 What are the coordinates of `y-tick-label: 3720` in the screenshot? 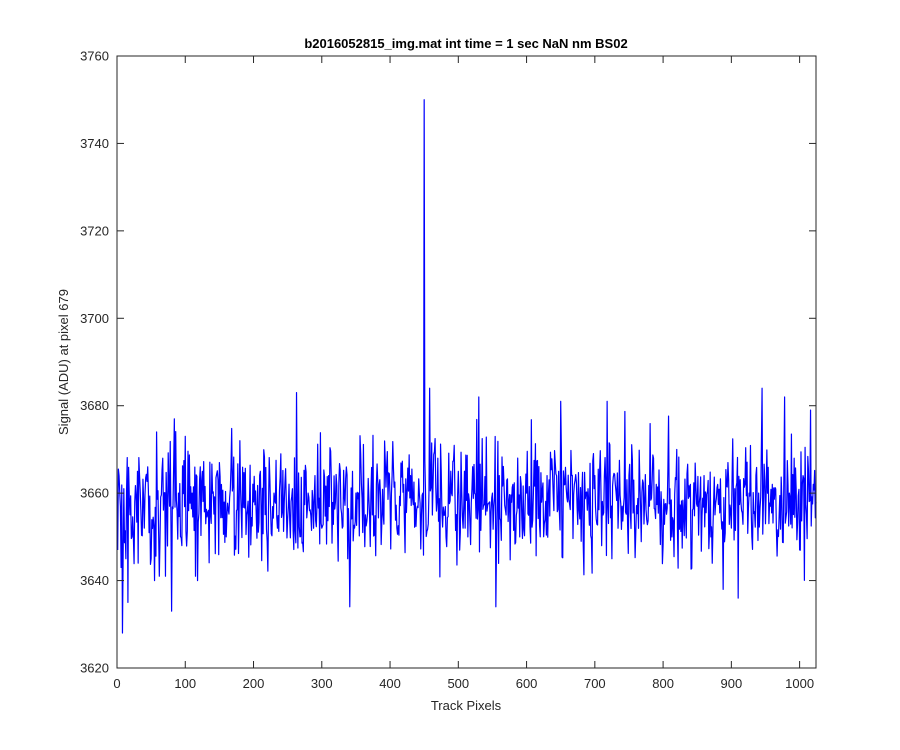 It's located at (94, 230).